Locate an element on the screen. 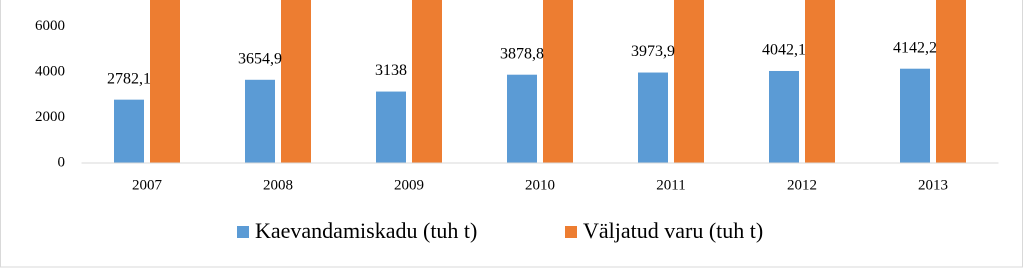 The height and width of the screenshot is (268, 1024). x-tick-label: 2013 is located at coordinates (933, 185).